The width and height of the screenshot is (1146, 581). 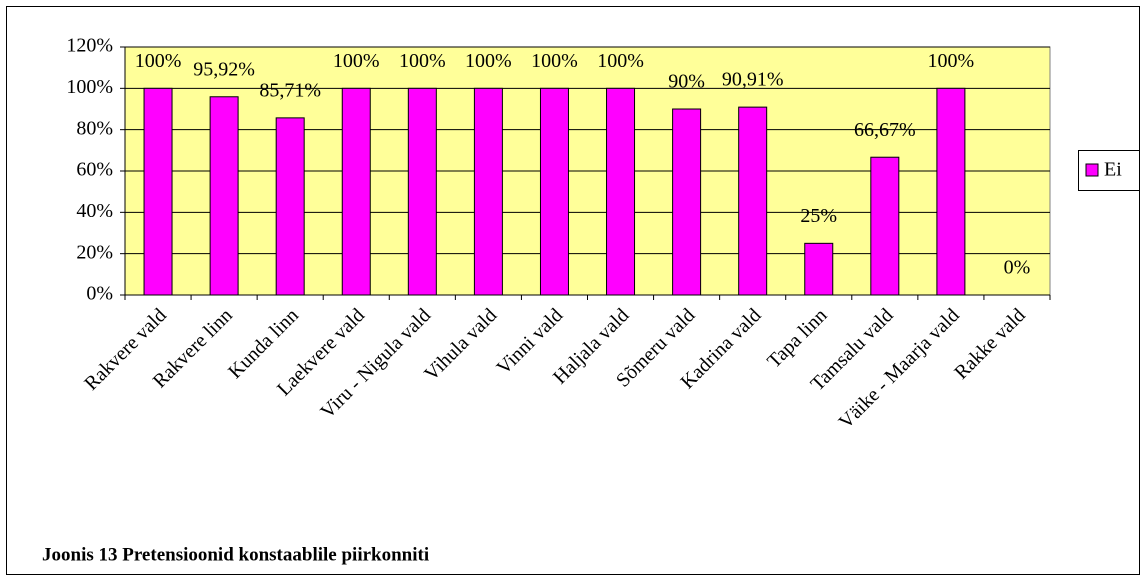 What do you see at coordinates (94, 128) in the screenshot?
I see `y-tick-label: 80%` at bounding box center [94, 128].